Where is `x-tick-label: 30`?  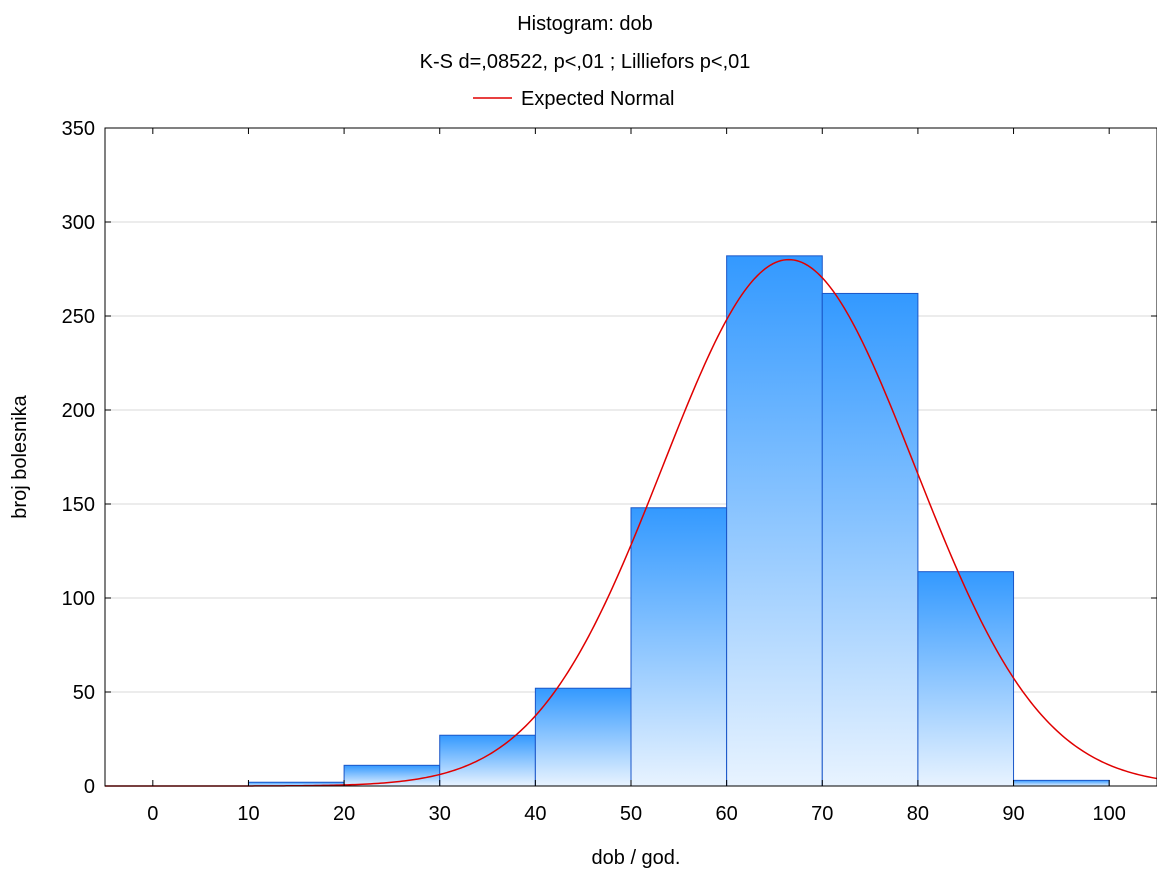
x-tick-label: 30 is located at coordinates (440, 814).